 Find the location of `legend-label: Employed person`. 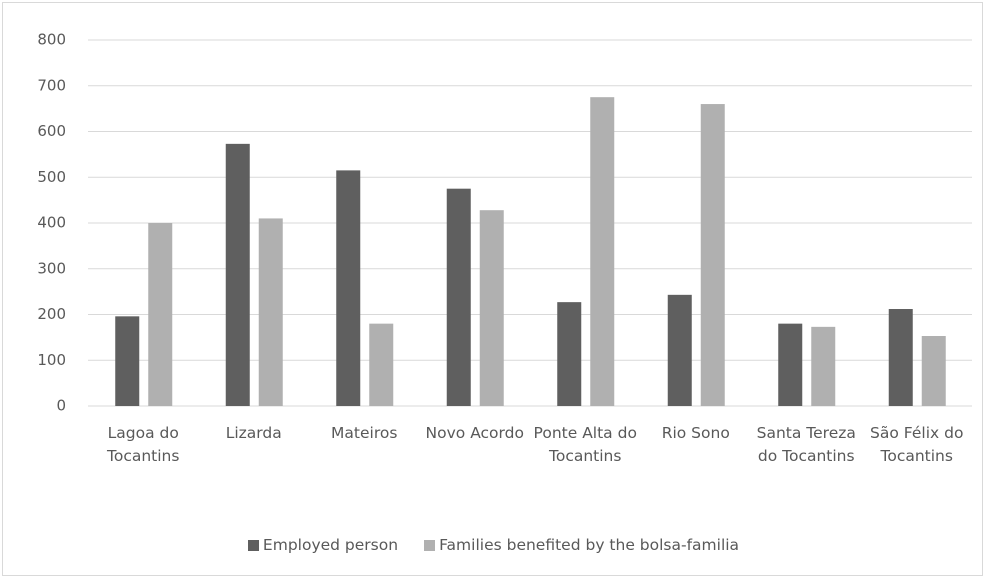

legend-label: Employed person is located at coordinates (330, 545).